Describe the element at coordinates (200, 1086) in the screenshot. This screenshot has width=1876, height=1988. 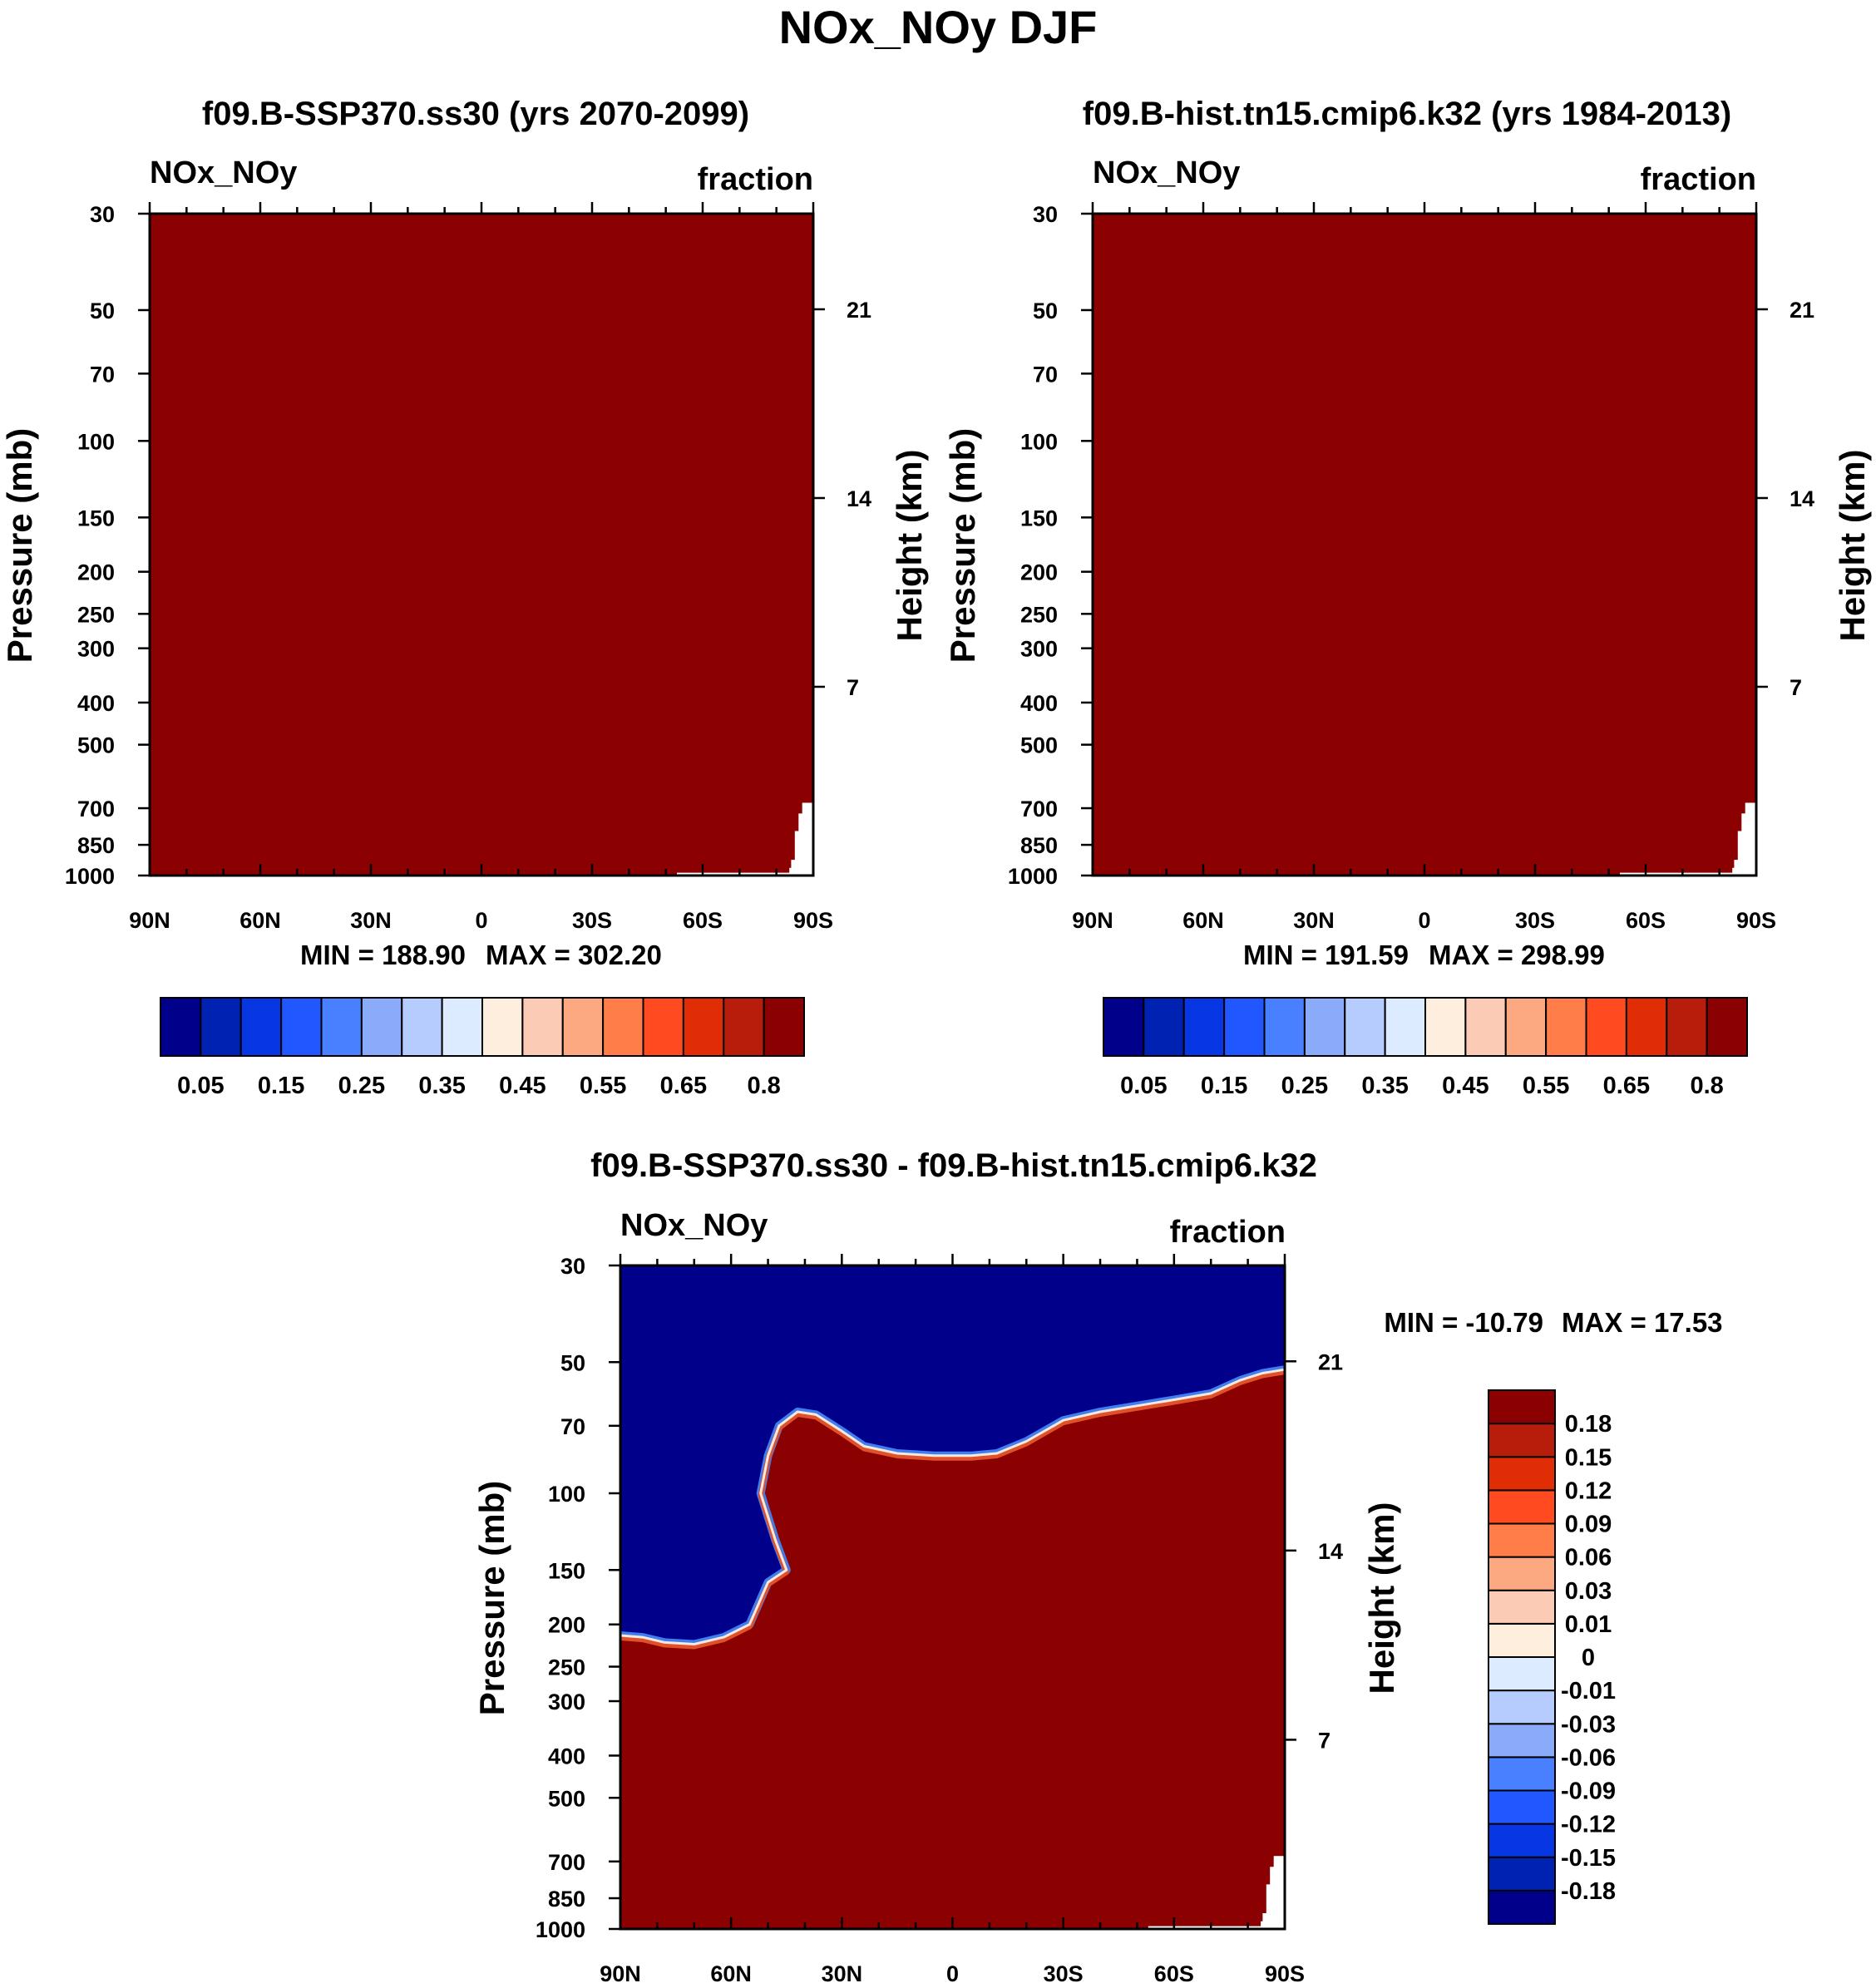
I see `panel-left-colorbar-label: 0.05` at that location.